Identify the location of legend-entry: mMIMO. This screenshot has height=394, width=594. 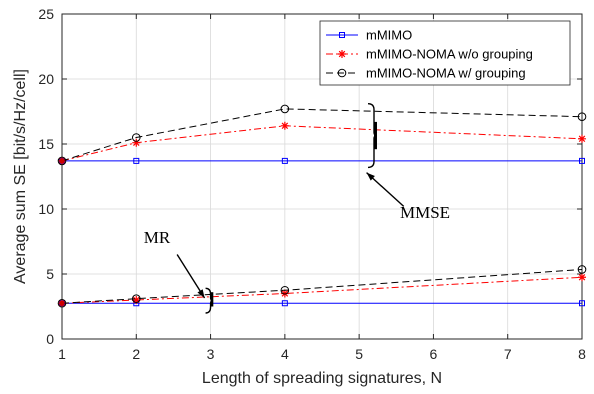
(369, 35).